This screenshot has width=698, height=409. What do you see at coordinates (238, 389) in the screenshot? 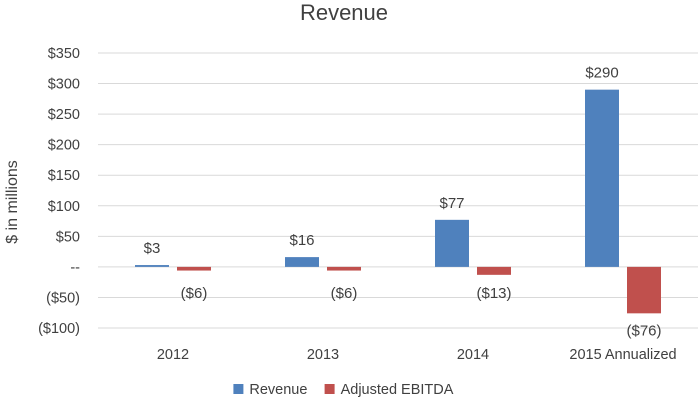
I see `legend-swatch-revenue` at bounding box center [238, 389].